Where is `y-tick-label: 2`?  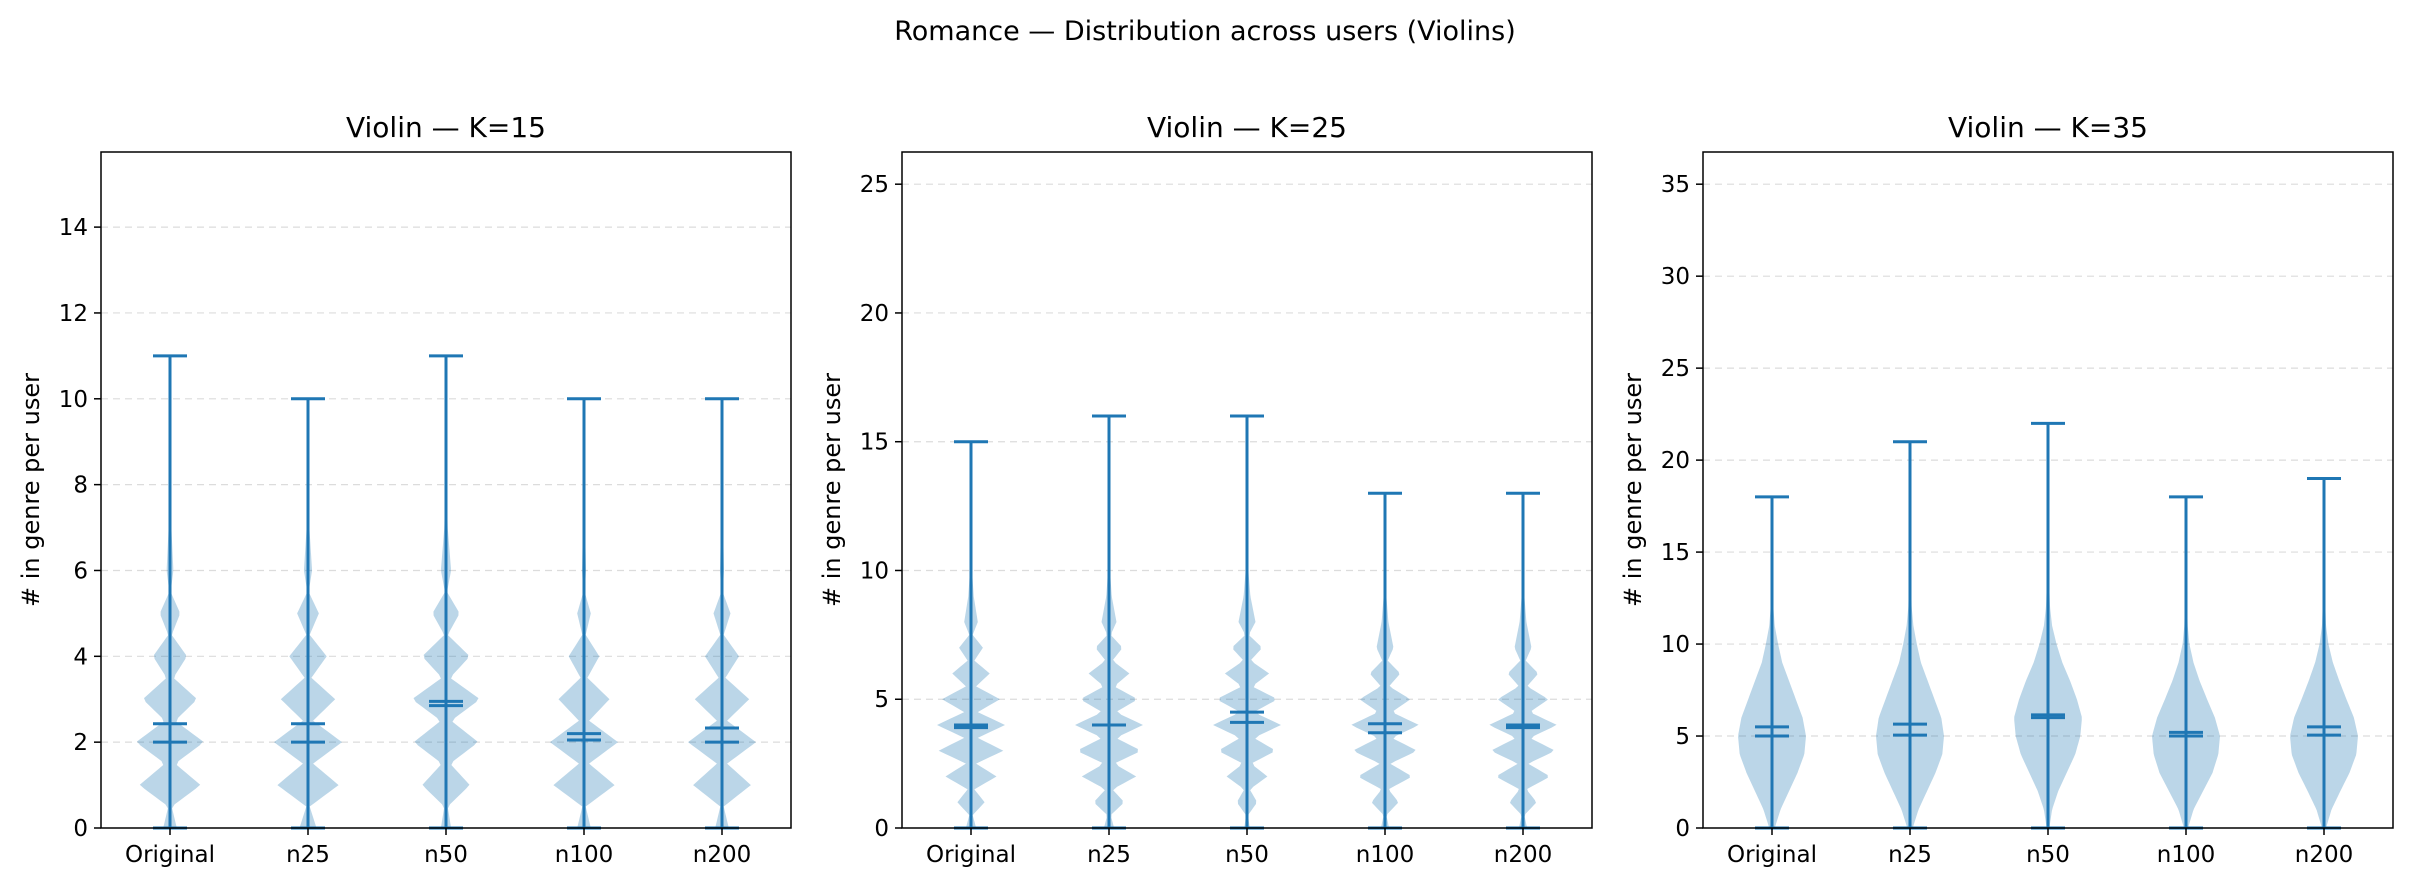 y-tick-label: 2 is located at coordinates (80, 743).